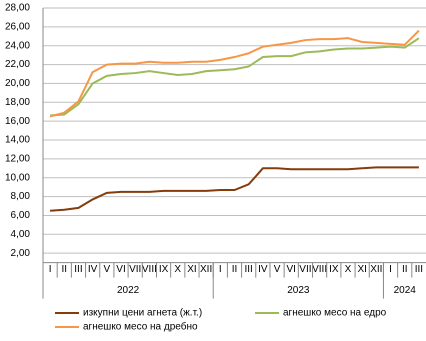  I want to click on legend-label: изкупни цени агнета (ж.т.), so click(142, 313).